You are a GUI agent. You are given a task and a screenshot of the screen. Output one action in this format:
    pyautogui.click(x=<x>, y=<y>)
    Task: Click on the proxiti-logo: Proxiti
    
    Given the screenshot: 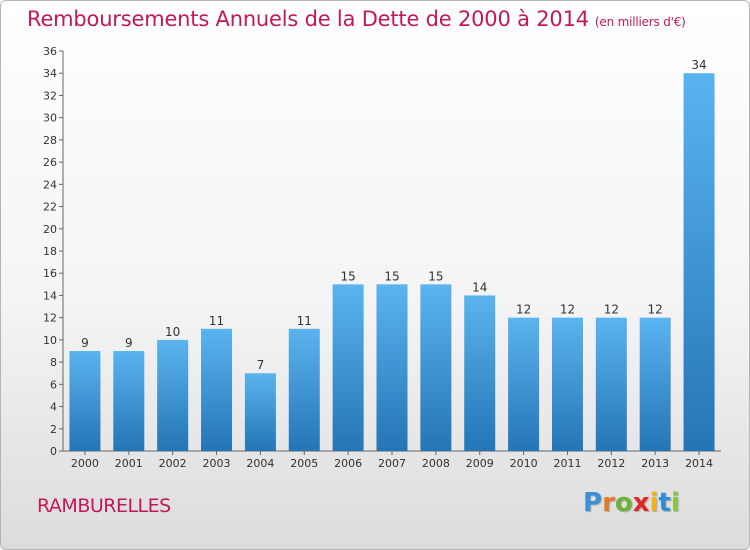 What is the action you would take?
    pyautogui.click(x=631, y=503)
    